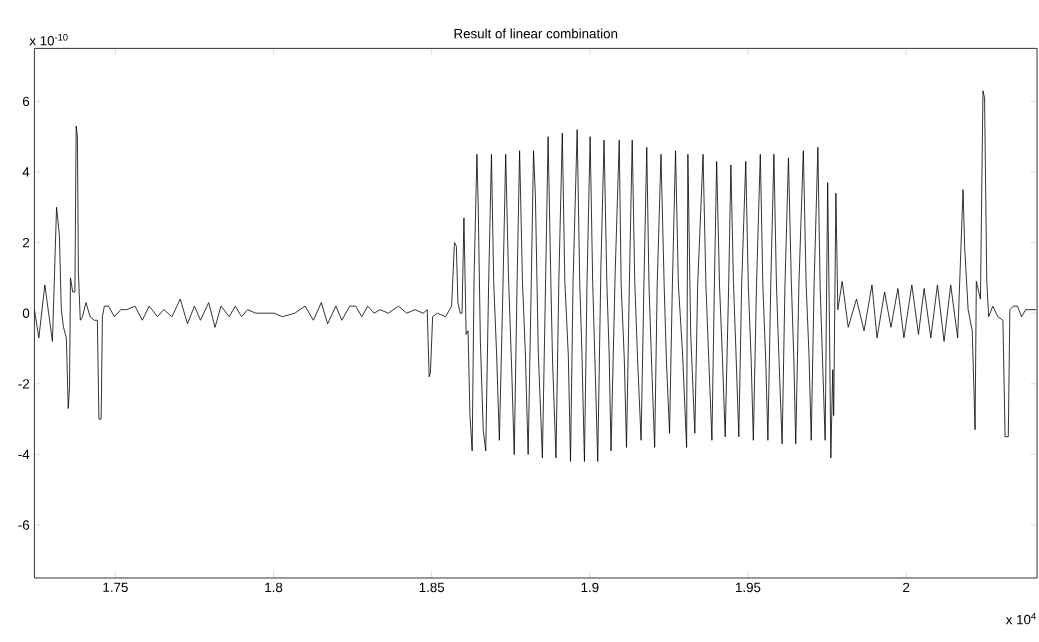 The height and width of the screenshot is (642, 1039). Describe the element at coordinates (274, 587) in the screenshot. I see `x-tick-label: 1.8` at that location.